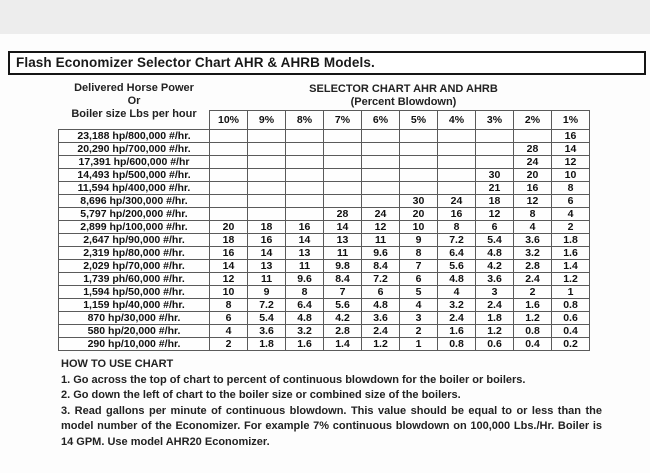  Describe the element at coordinates (380, 253) in the screenshot. I see `gpm-value-cell: 9.6` at that location.